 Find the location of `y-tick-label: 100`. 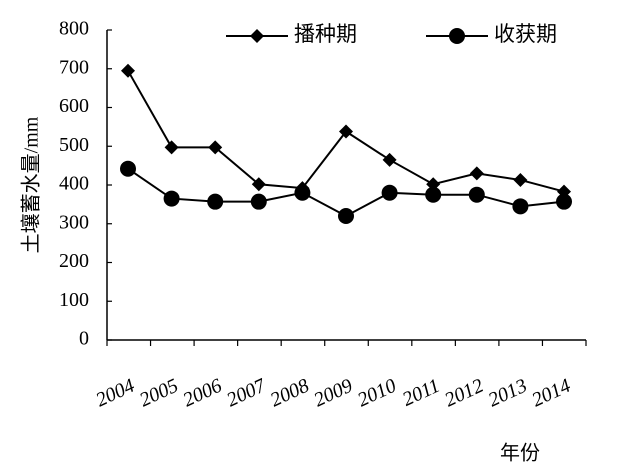

y-tick-label: 100 is located at coordinates (74, 300).